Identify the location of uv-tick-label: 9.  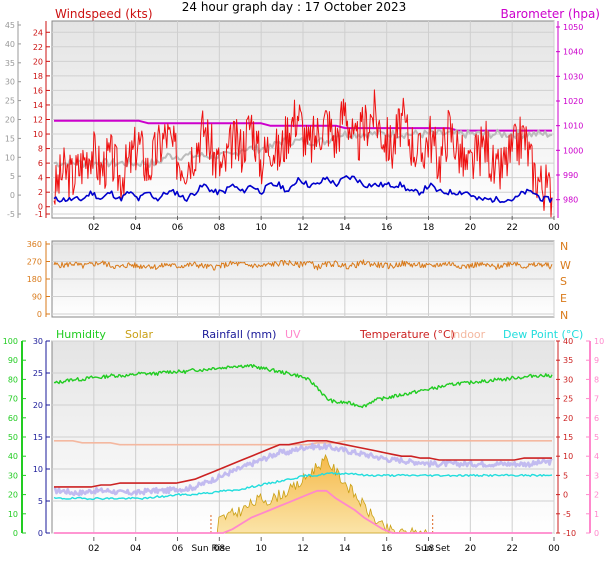
(596, 360).